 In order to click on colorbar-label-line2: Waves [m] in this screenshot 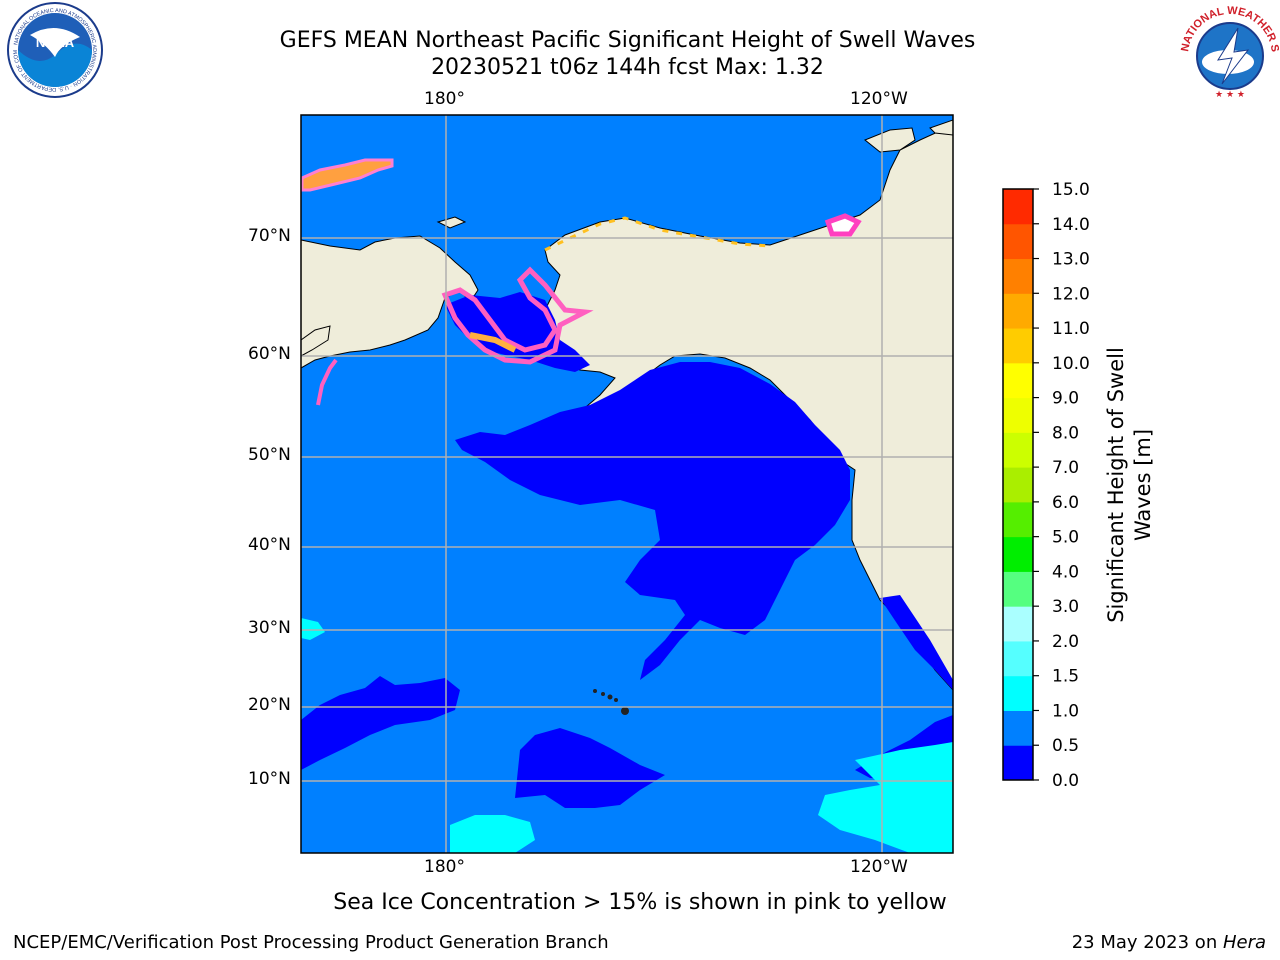, I will do `click(1143, 485)`.